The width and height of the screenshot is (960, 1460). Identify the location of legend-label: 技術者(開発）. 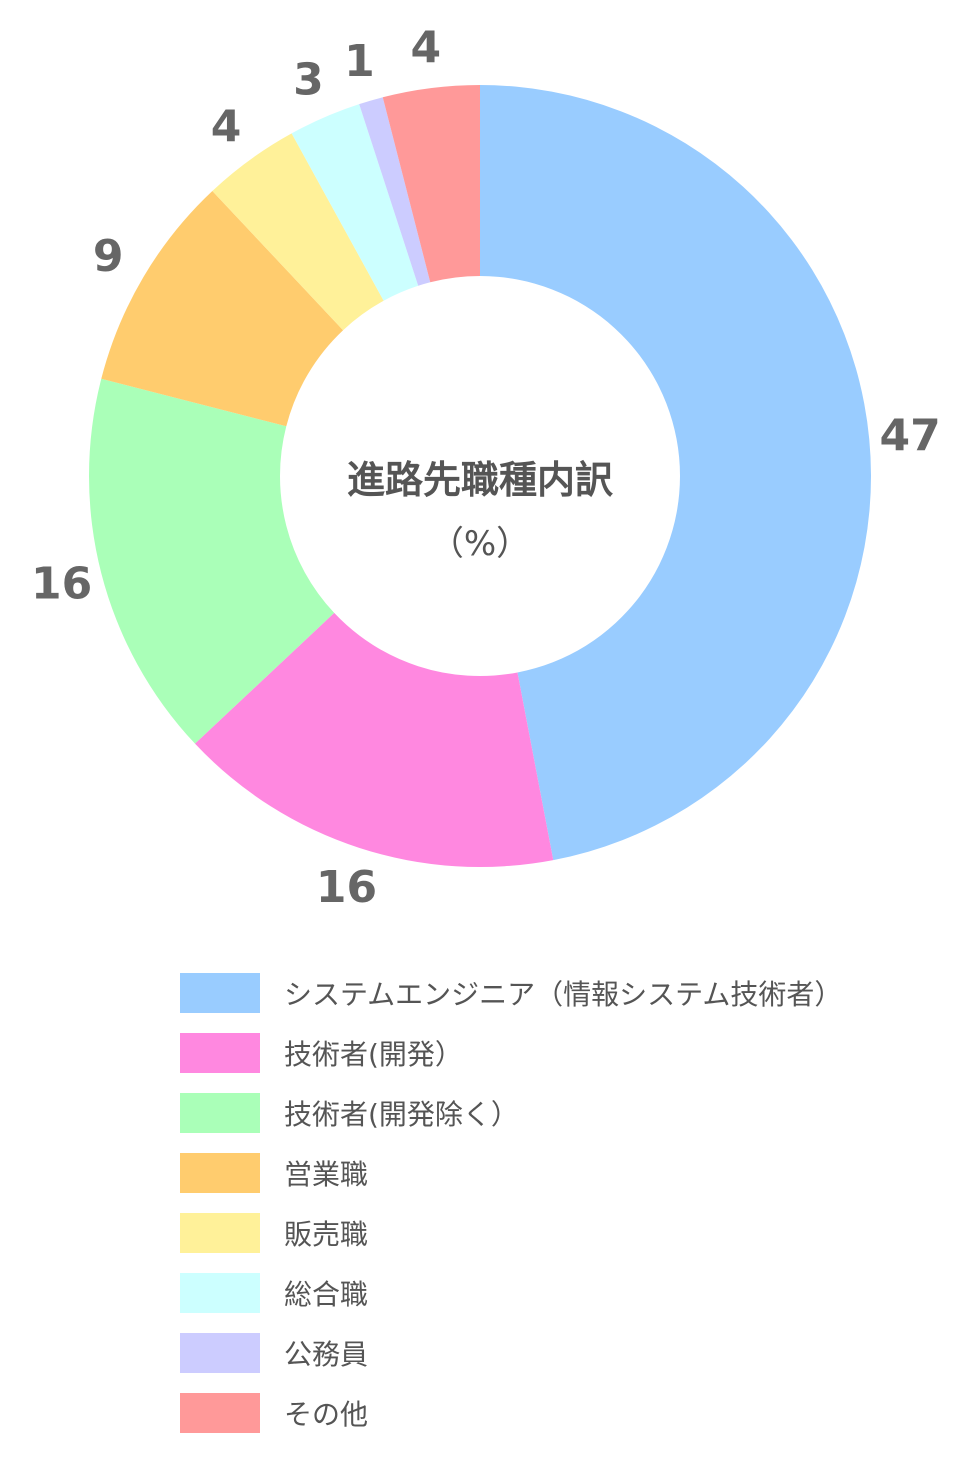
(373, 1054).